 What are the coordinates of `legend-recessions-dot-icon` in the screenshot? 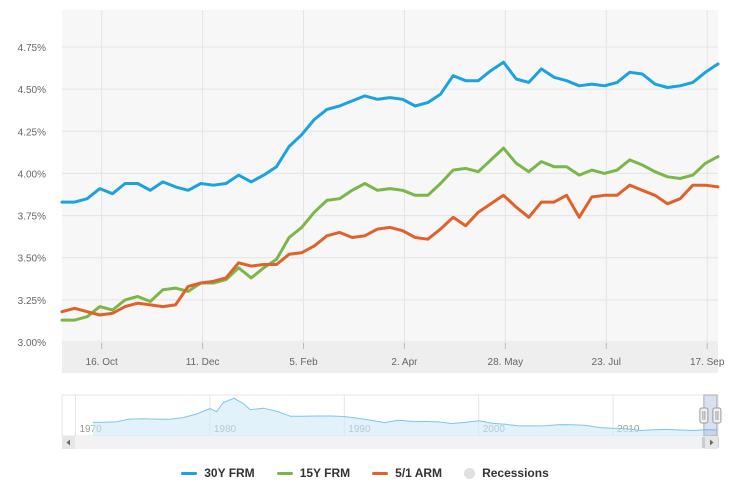 It's located at (470, 473).